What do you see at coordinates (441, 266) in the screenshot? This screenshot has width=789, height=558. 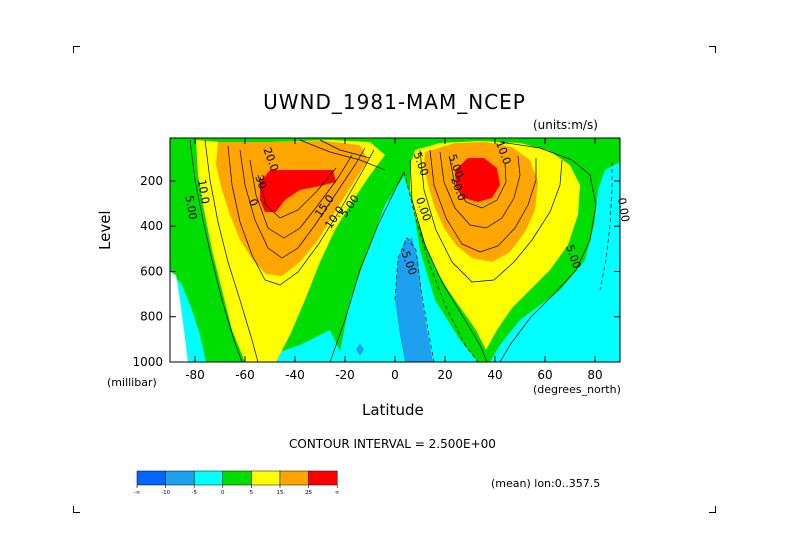 I see `contour-tropics-zero-east` at bounding box center [441, 266].